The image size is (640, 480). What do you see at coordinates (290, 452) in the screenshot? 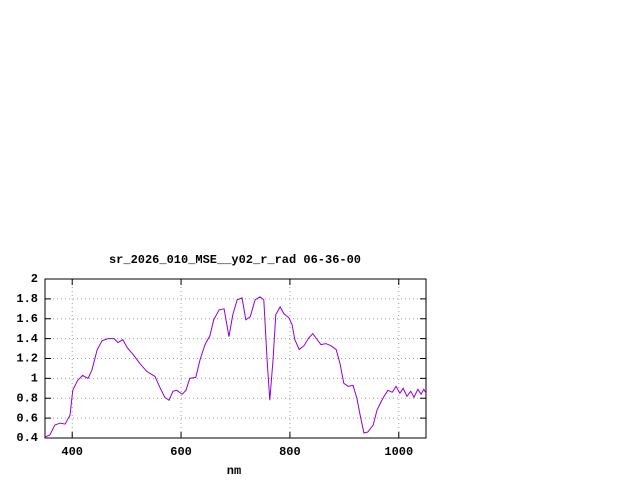
I see `x-tick-label: 800` at bounding box center [290, 452].